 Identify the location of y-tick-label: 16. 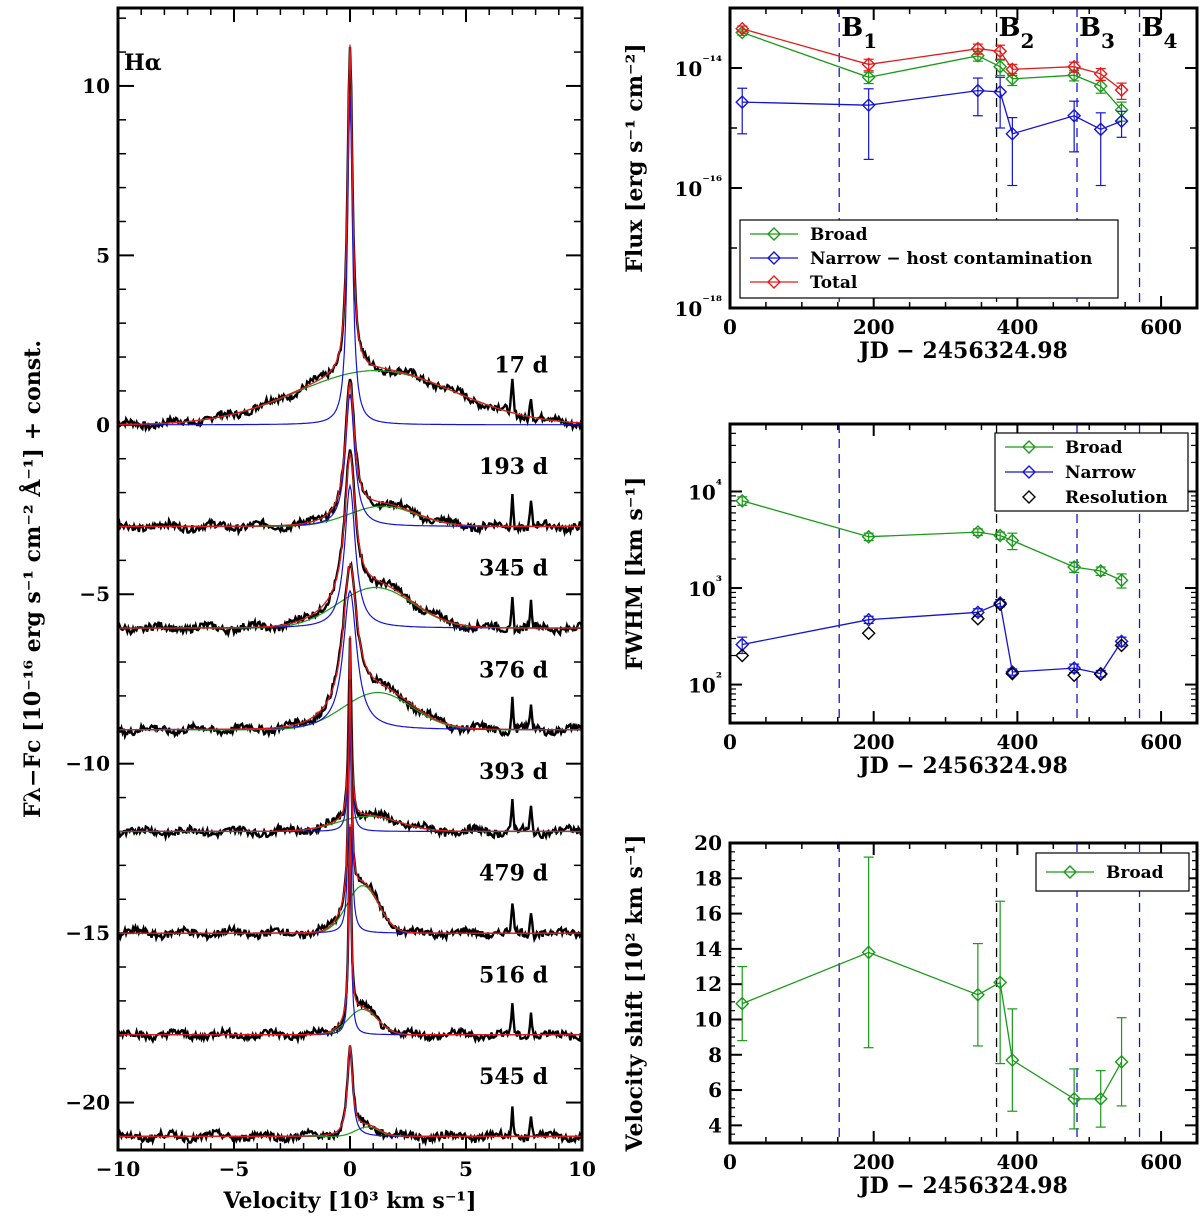
(708, 914).